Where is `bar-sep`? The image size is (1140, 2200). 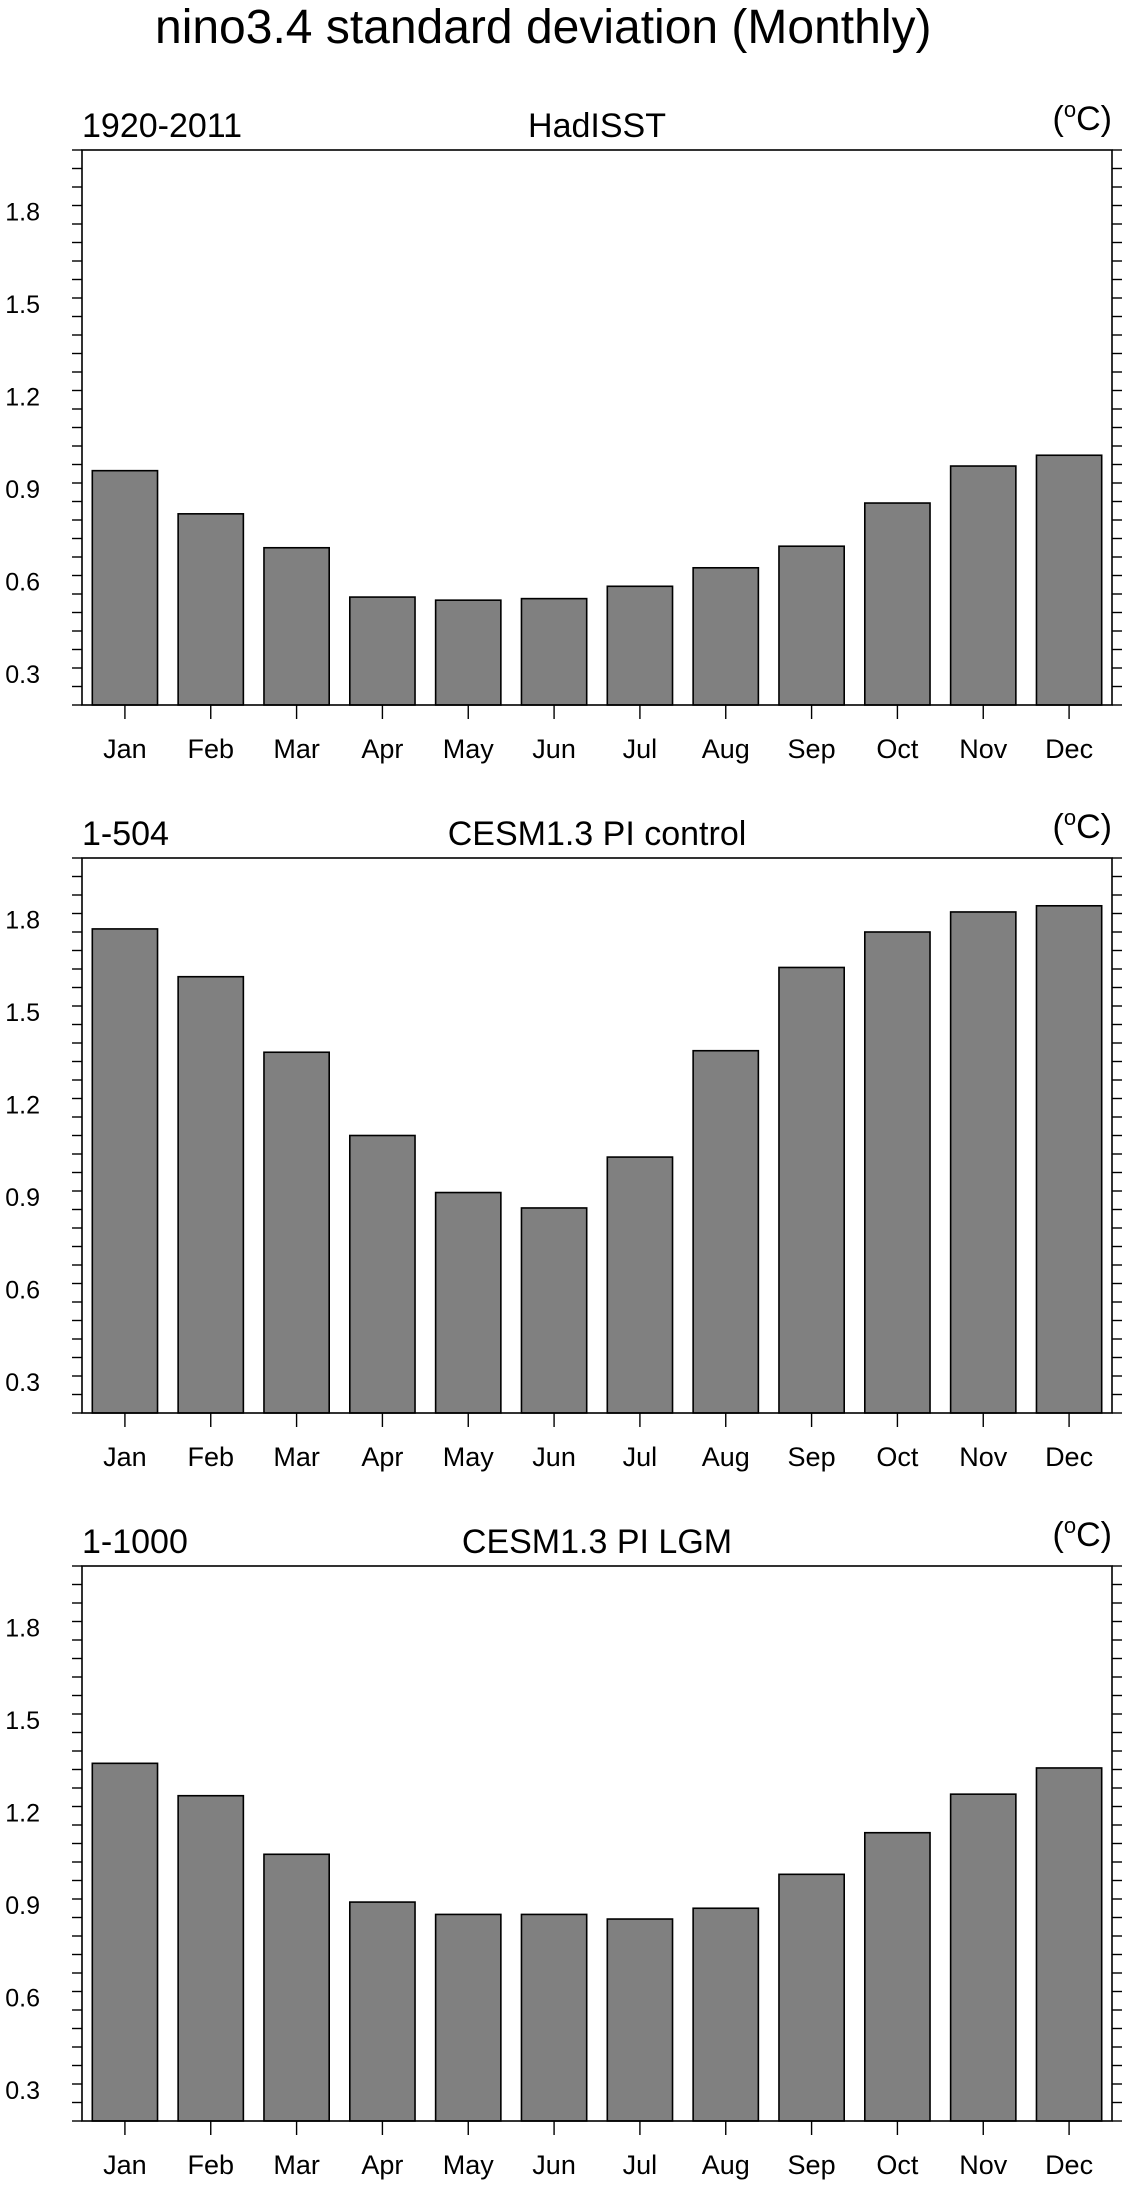 bar-sep is located at coordinates (811, 625).